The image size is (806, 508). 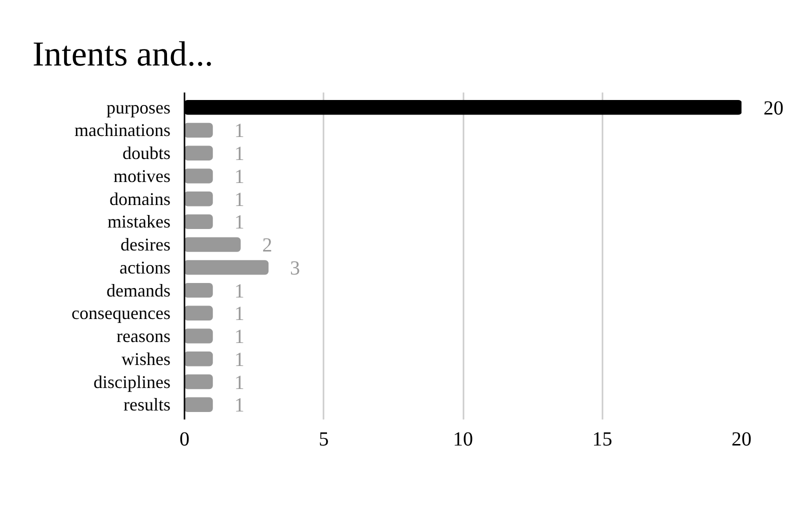 What do you see at coordinates (121, 313) in the screenshot?
I see `y-tick-label: consequences` at bounding box center [121, 313].